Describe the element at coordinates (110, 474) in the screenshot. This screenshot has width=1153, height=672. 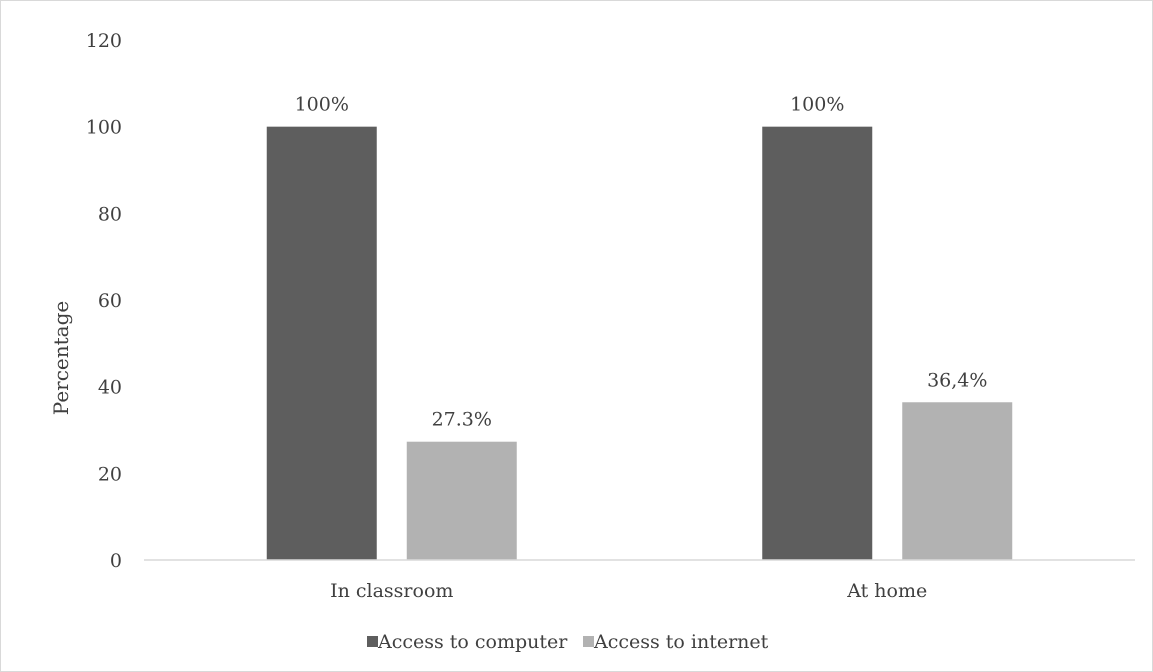
I see `y-tick-label: 20` at that location.